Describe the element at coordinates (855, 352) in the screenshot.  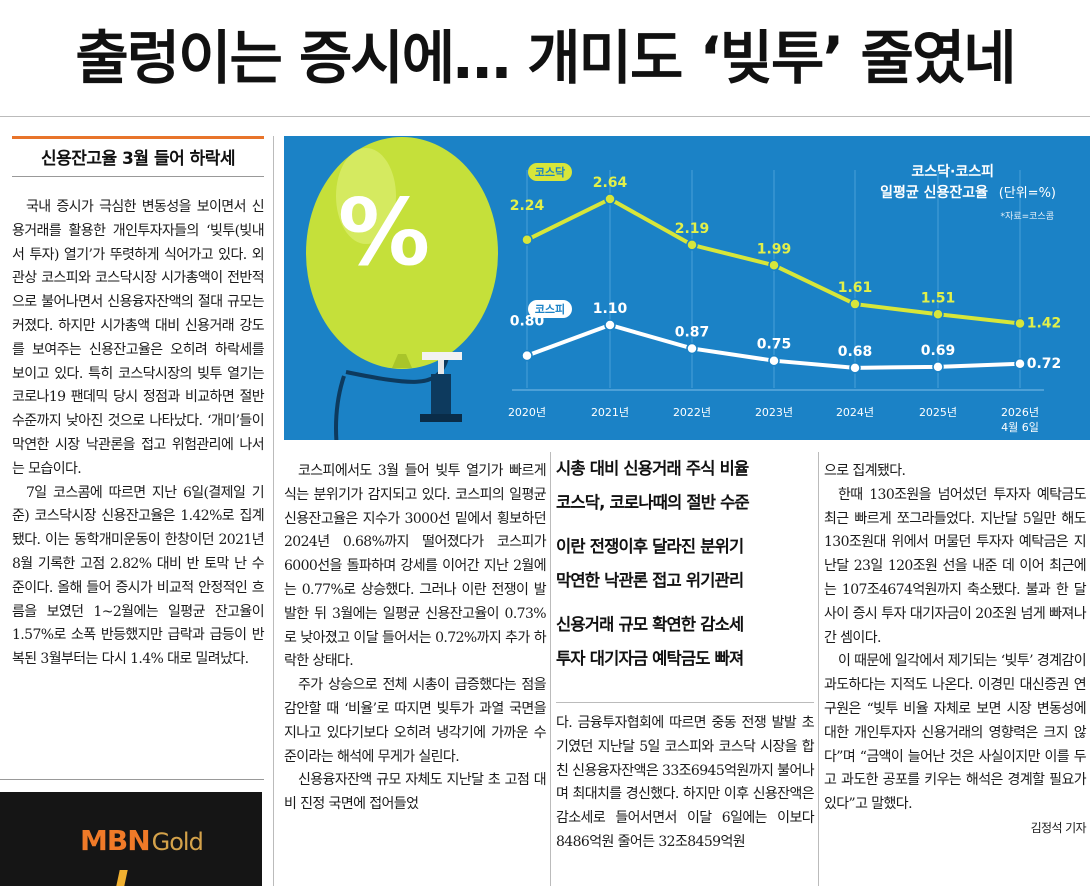
I see `data-label: 0.68` at that location.